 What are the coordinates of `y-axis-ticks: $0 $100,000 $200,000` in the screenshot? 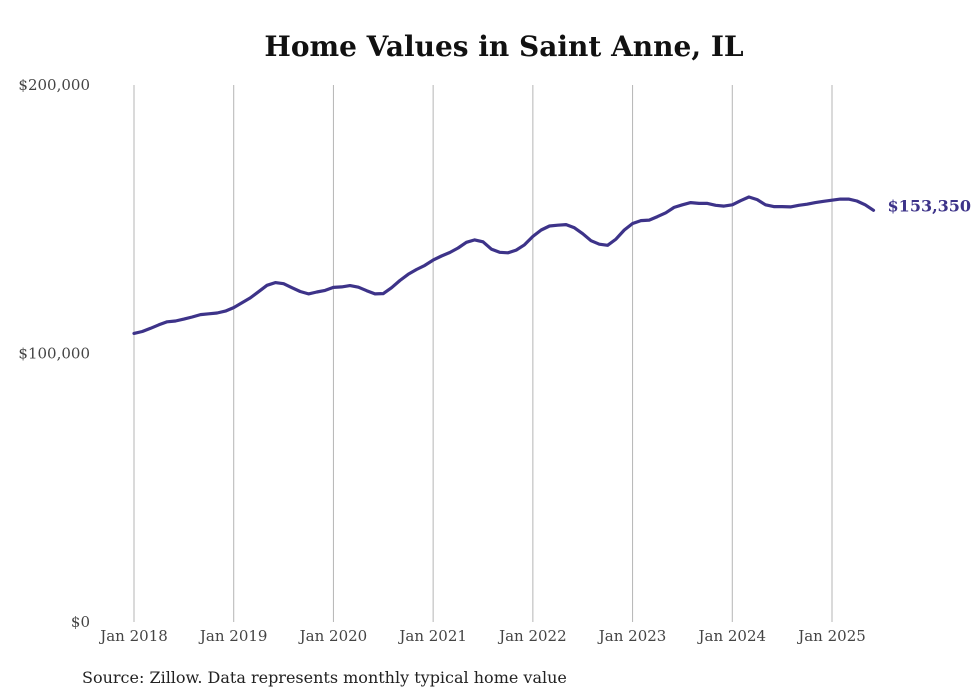 It's located at (54, 353).